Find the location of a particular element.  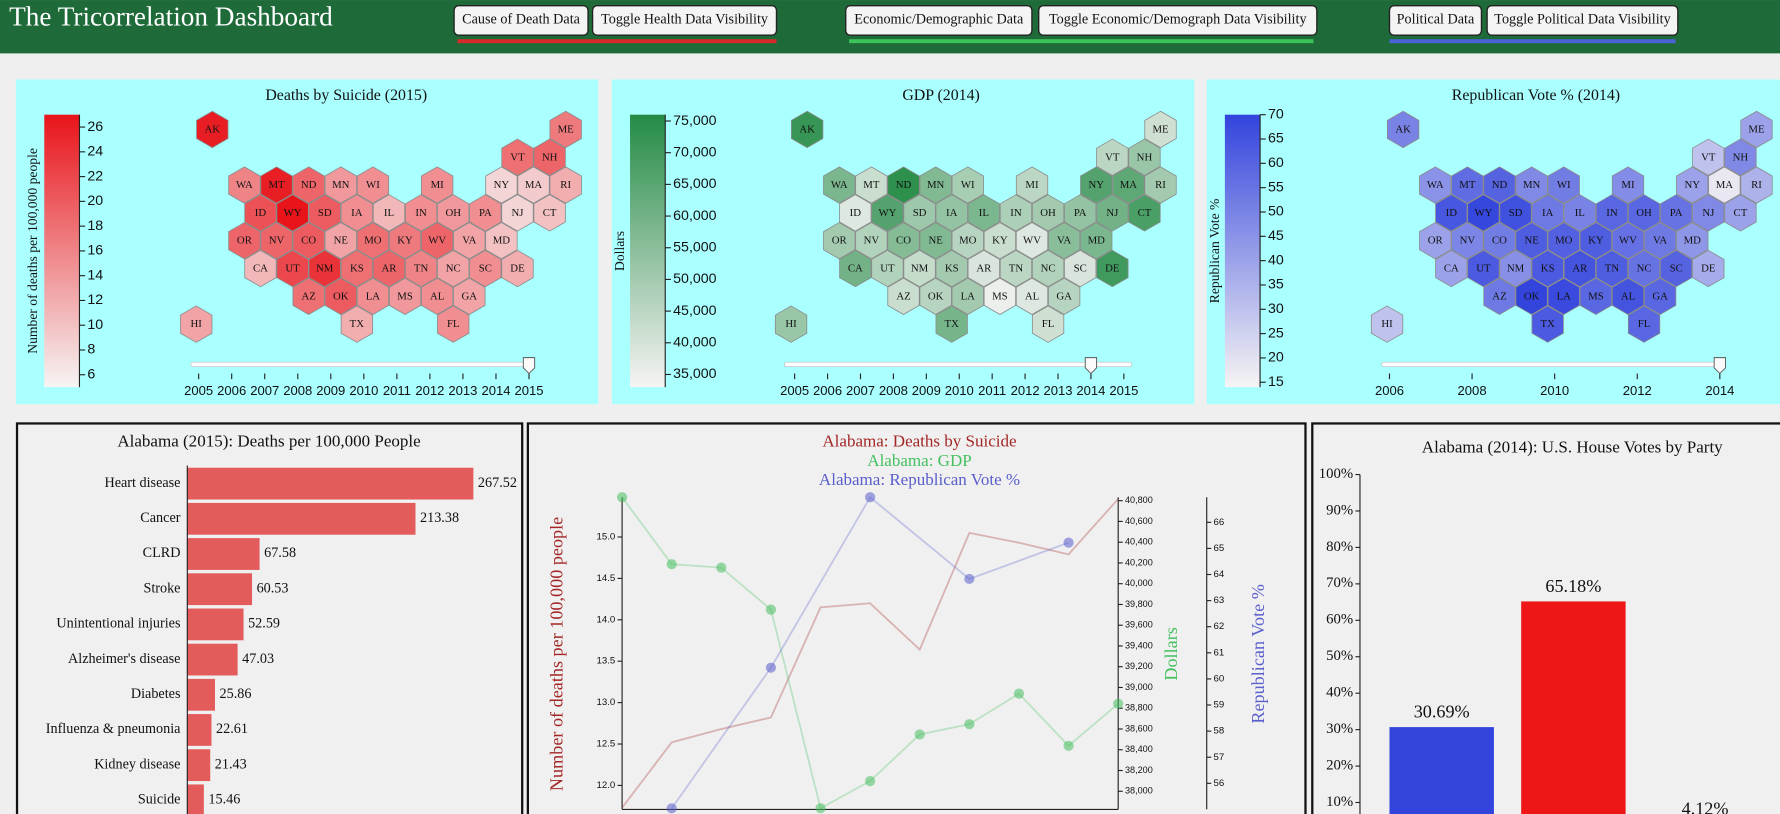

button: Political Data is located at coordinates (1435, 20).